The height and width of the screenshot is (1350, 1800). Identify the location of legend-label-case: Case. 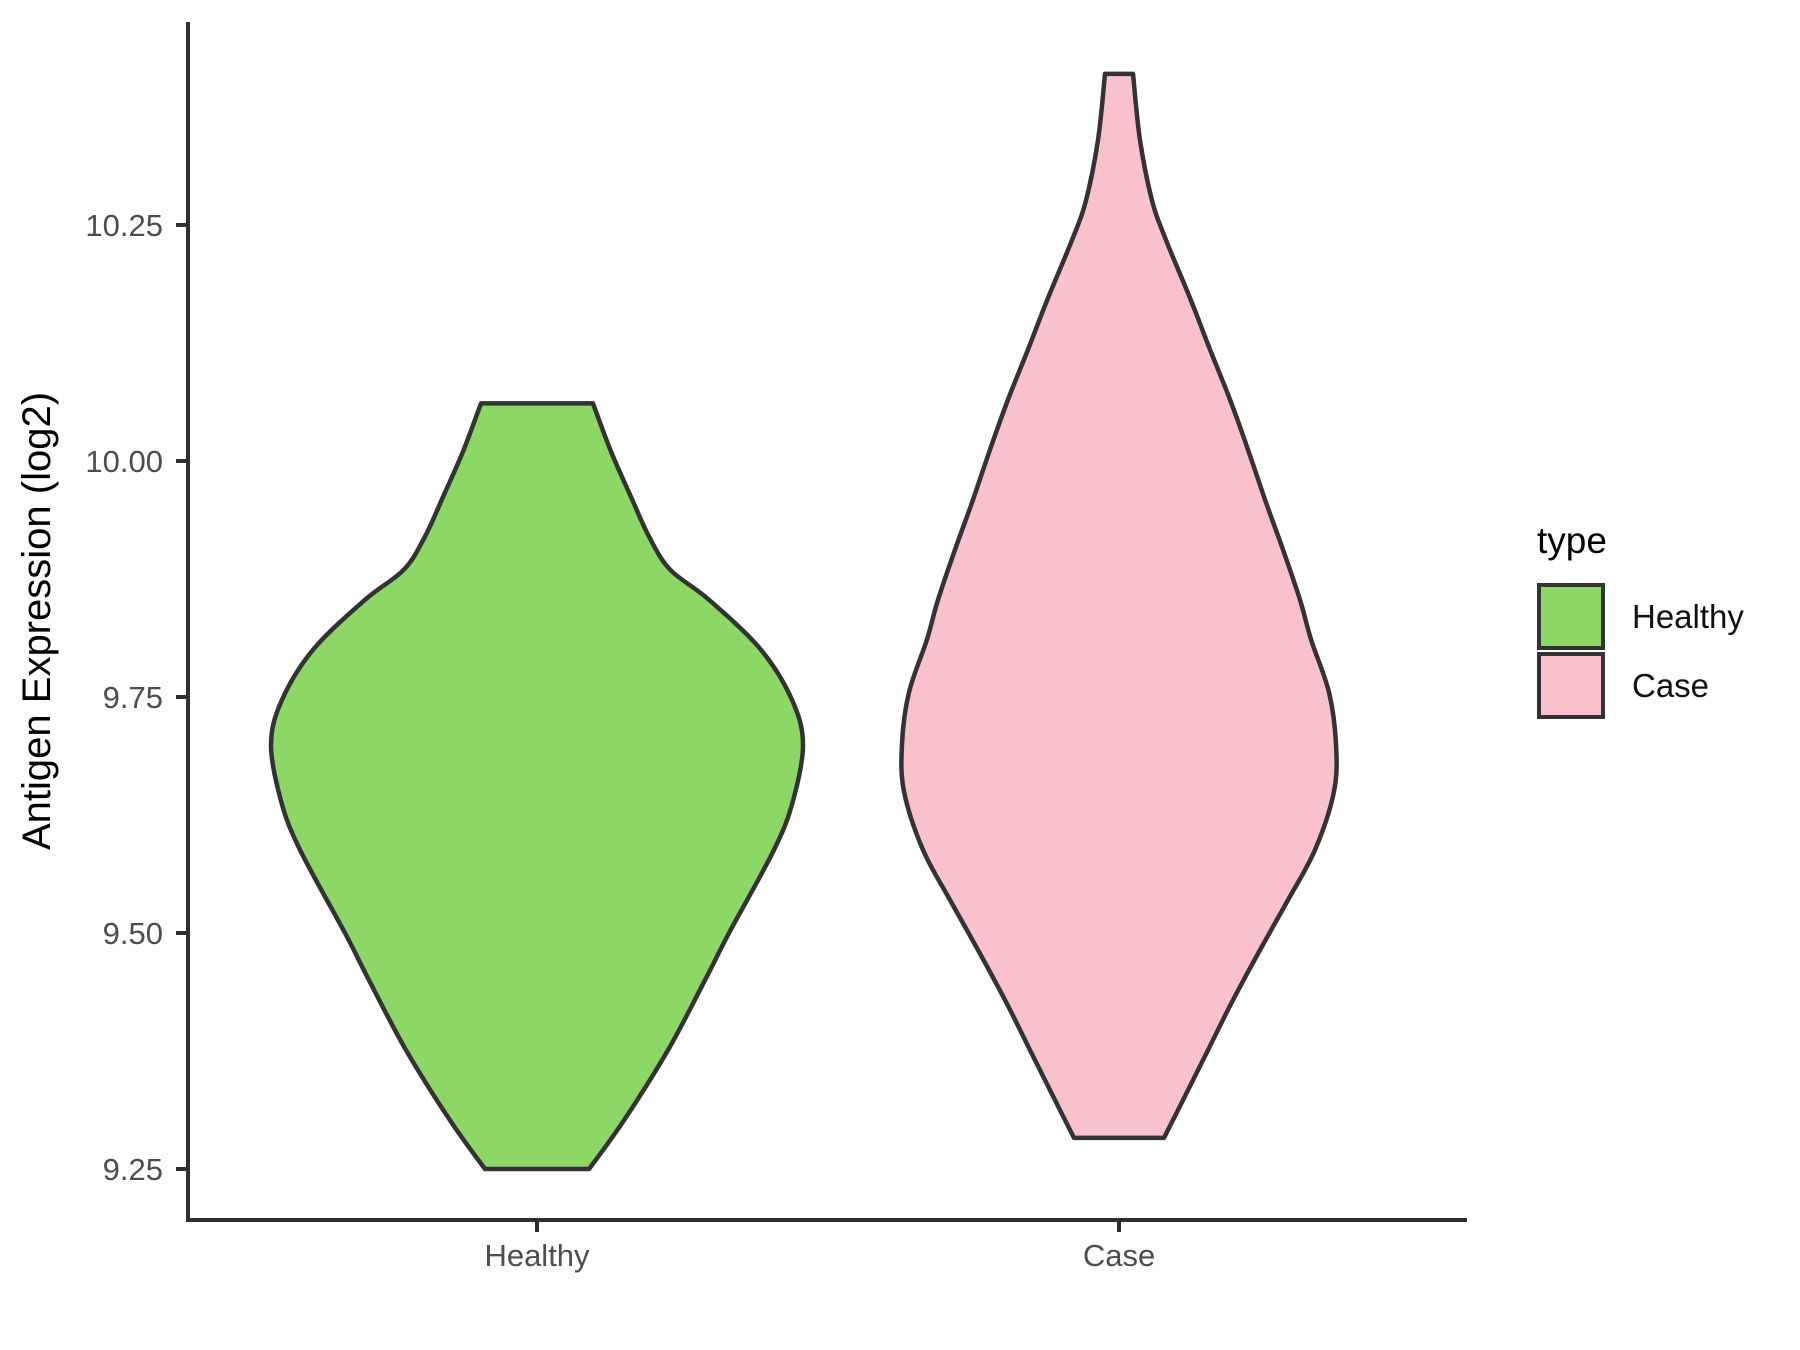
(1671, 685).